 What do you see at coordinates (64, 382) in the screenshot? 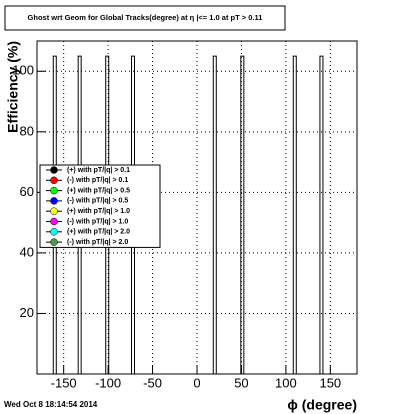
I see `x-tick-label: -150` at bounding box center [64, 382].